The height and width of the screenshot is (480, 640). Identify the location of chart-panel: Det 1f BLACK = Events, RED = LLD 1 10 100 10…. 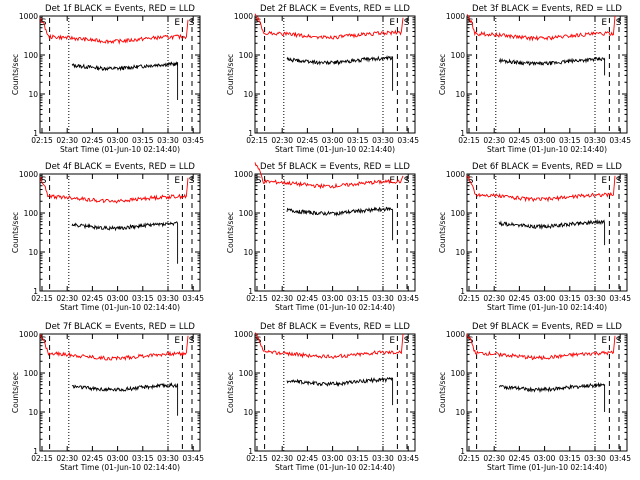
(107, 79).